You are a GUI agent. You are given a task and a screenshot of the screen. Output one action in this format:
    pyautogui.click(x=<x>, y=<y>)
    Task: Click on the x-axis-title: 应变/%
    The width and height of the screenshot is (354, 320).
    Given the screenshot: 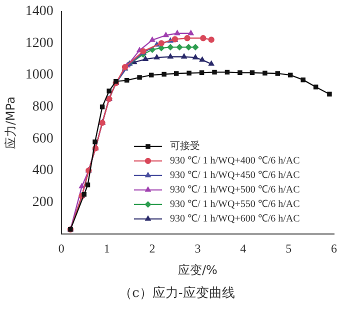 What is the action you would take?
    pyautogui.click(x=198, y=269)
    